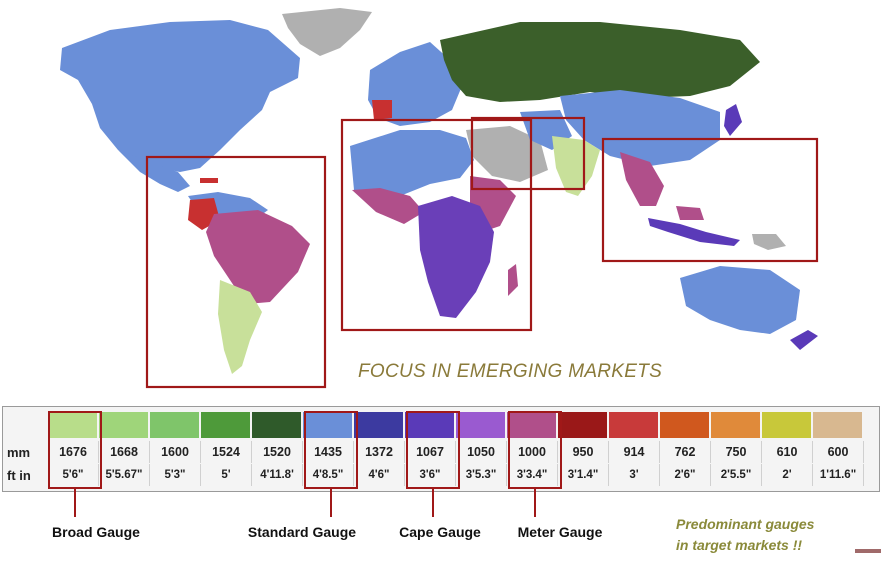 This screenshot has height=568, width=882. Describe the element at coordinates (634, 452) in the screenshot. I see `gauge-mm-cell: 914` at that location.